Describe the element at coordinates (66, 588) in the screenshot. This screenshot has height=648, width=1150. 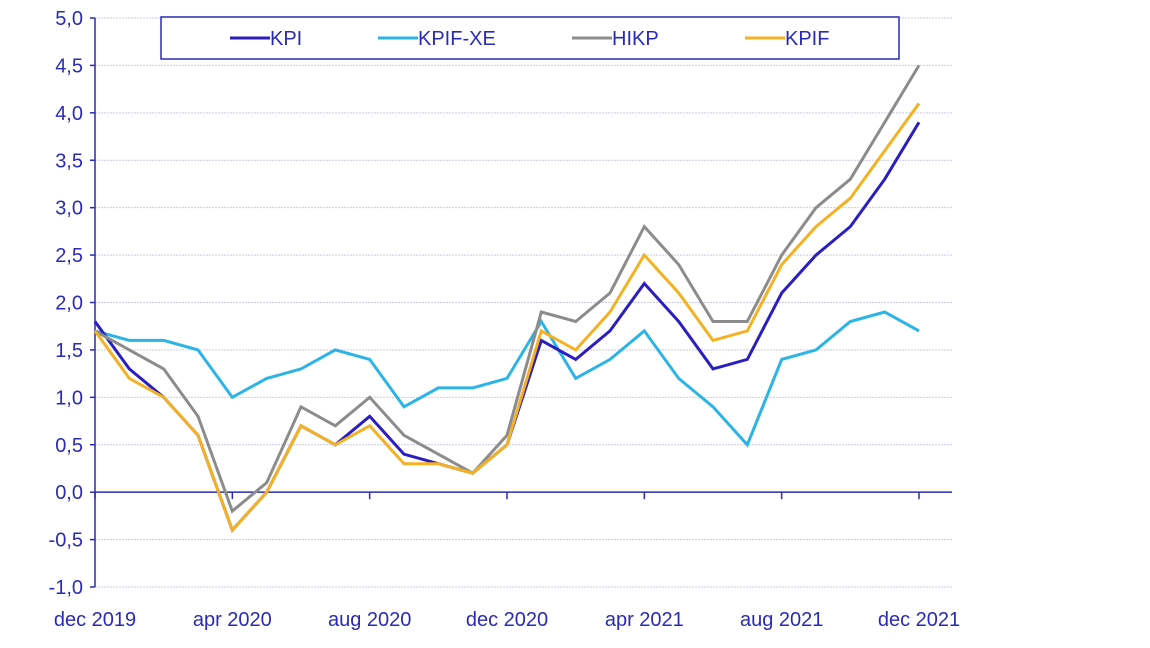
I see `y-tick-label: -1,0` at that location.